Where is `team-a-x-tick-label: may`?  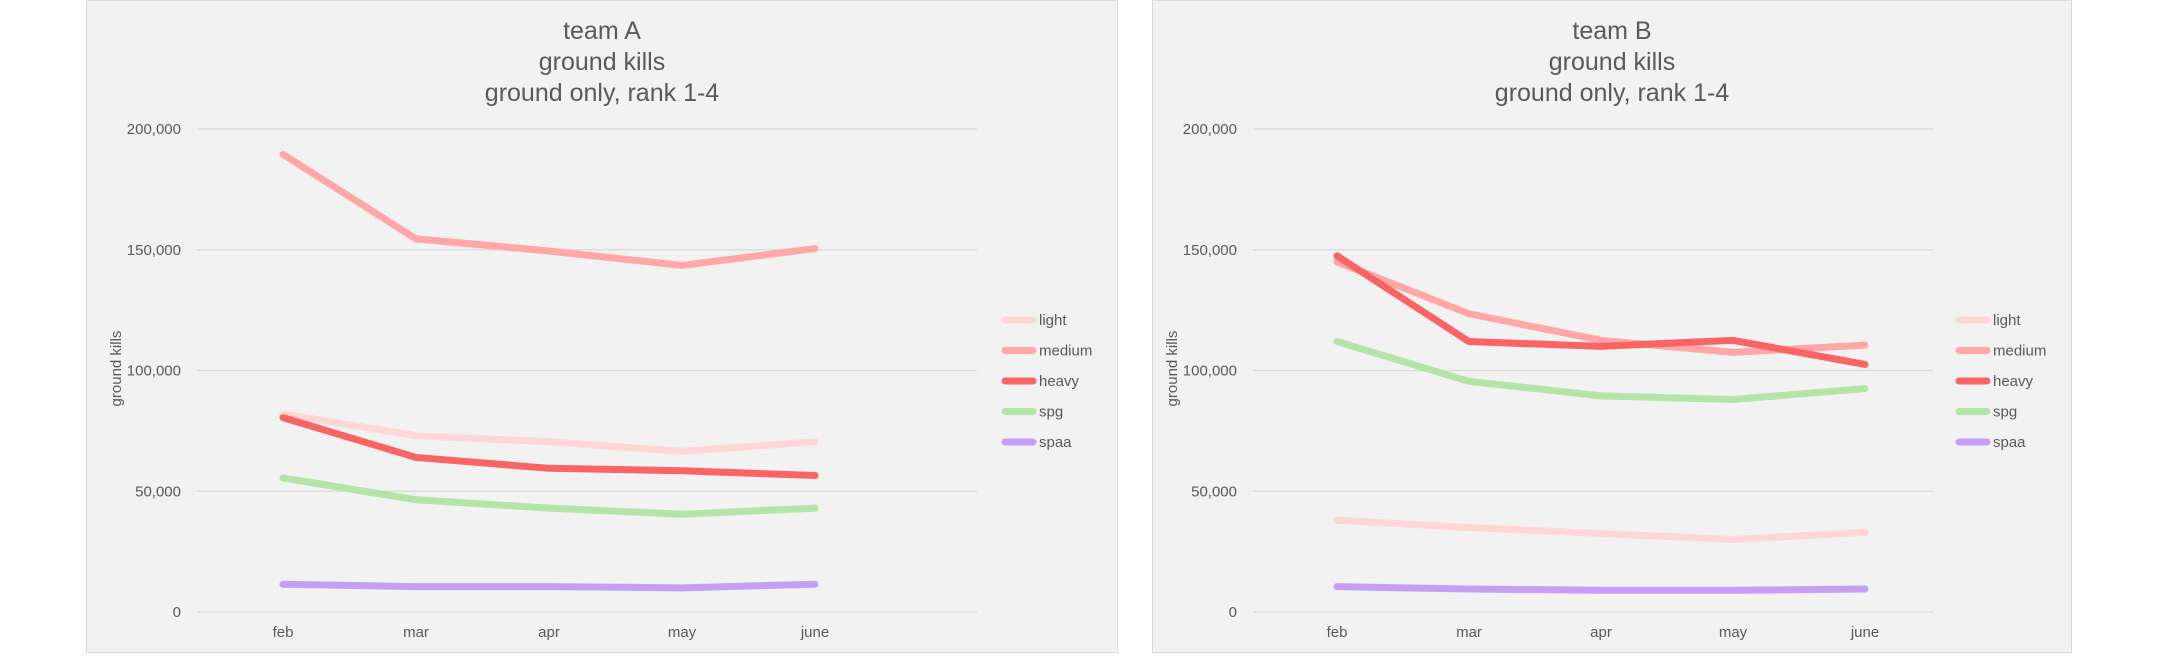 team-a-x-tick-label: may is located at coordinates (682, 632).